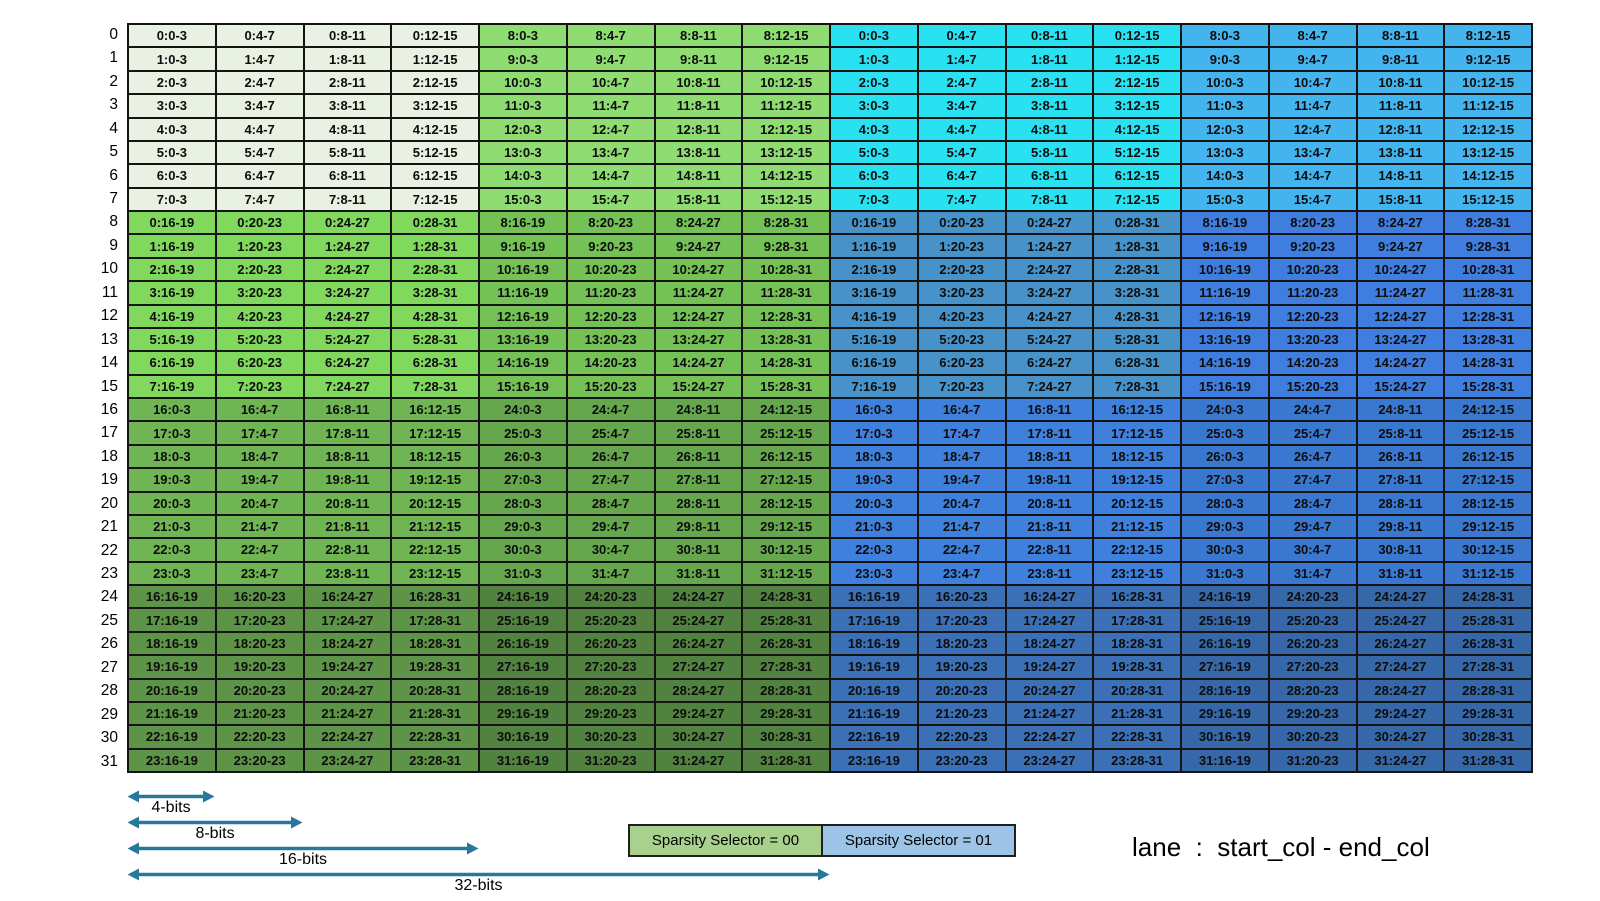  What do you see at coordinates (874, 503) in the screenshot?
I see `grid-cell: 20:0-3` at bounding box center [874, 503].